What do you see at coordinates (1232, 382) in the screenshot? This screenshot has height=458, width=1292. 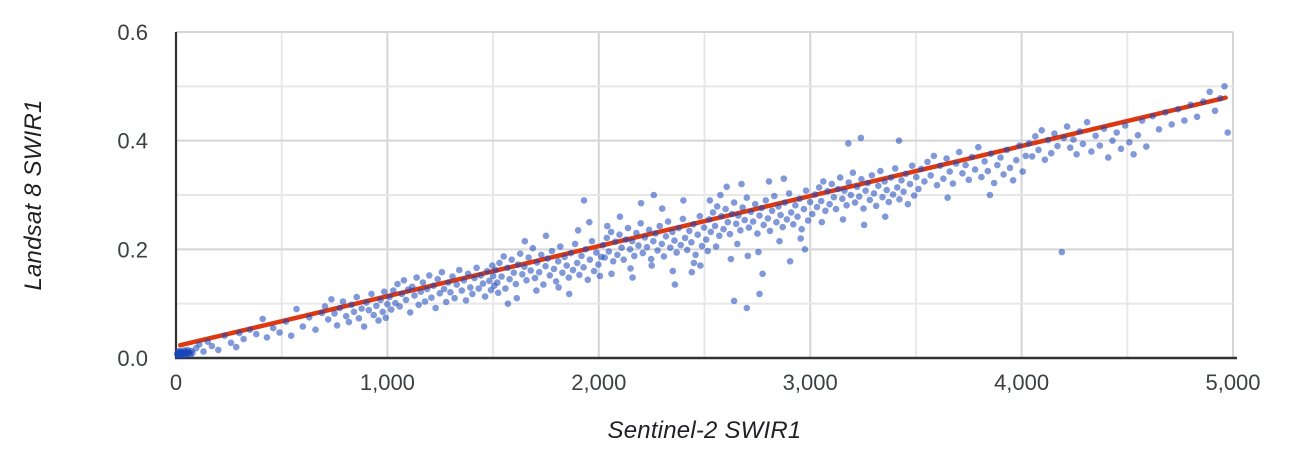 I see `x-tick-label: 5,000` at bounding box center [1232, 382].